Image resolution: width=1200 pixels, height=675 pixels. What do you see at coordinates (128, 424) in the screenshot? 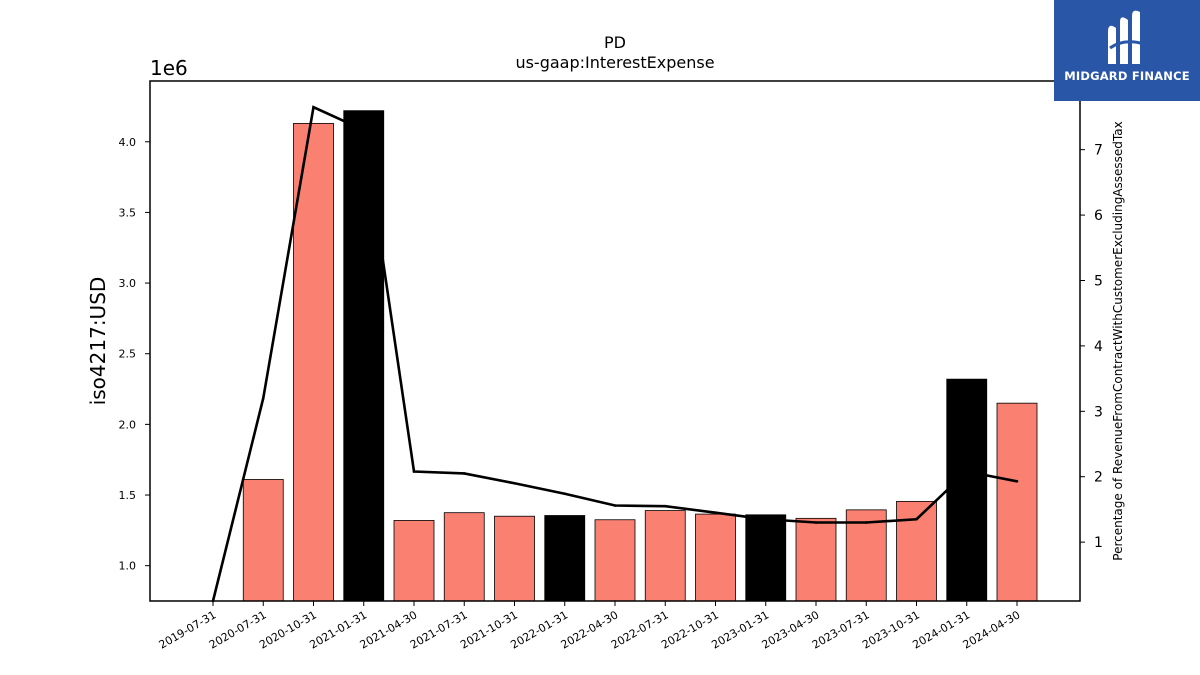
I see `y-tick-label: 2.0` at bounding box center [128, 424].